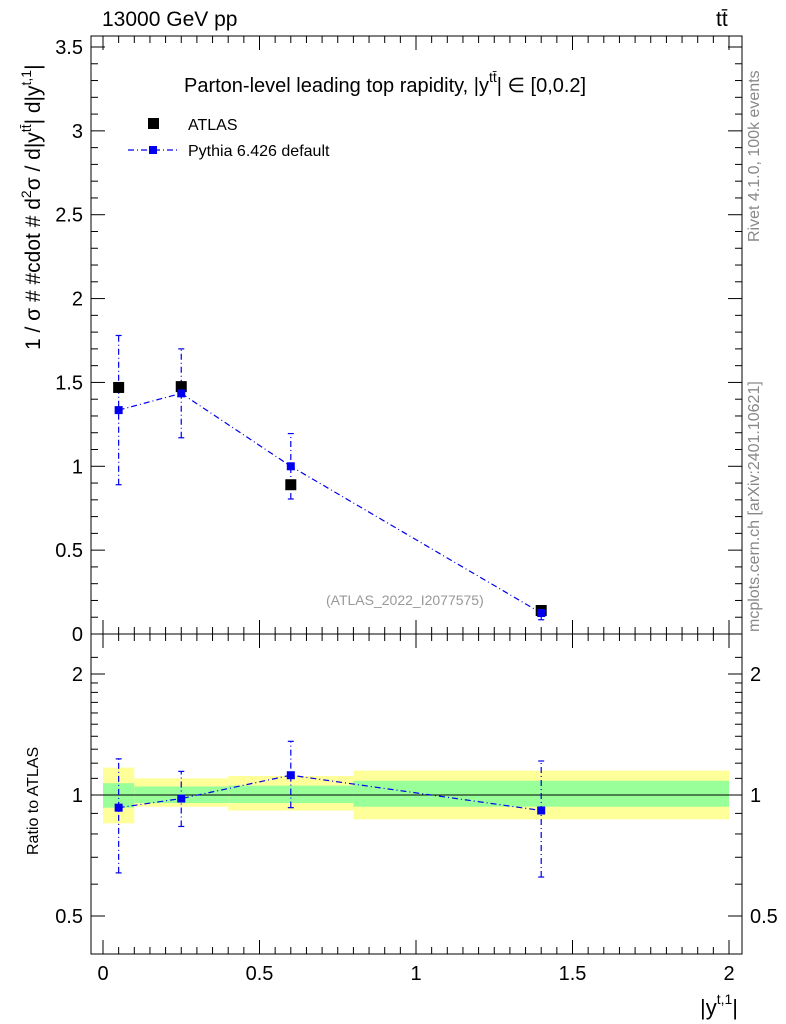 The height and width of the screenshot is (1024, 786). What do you see at coordinates (405, 600) in the screenshot?
I see `analysis-watermark: (ATLAS_2022_I2077575)` at bounding box center [405, 600].